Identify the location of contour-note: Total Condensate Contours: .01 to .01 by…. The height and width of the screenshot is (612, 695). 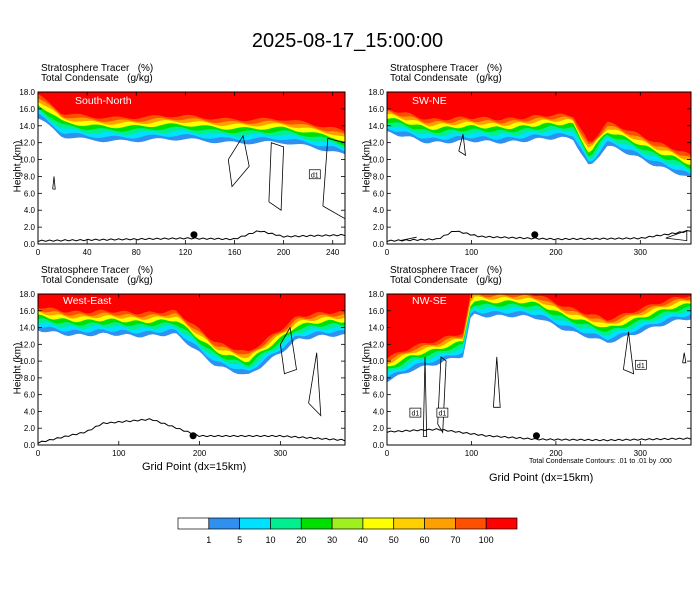
(600, 461).